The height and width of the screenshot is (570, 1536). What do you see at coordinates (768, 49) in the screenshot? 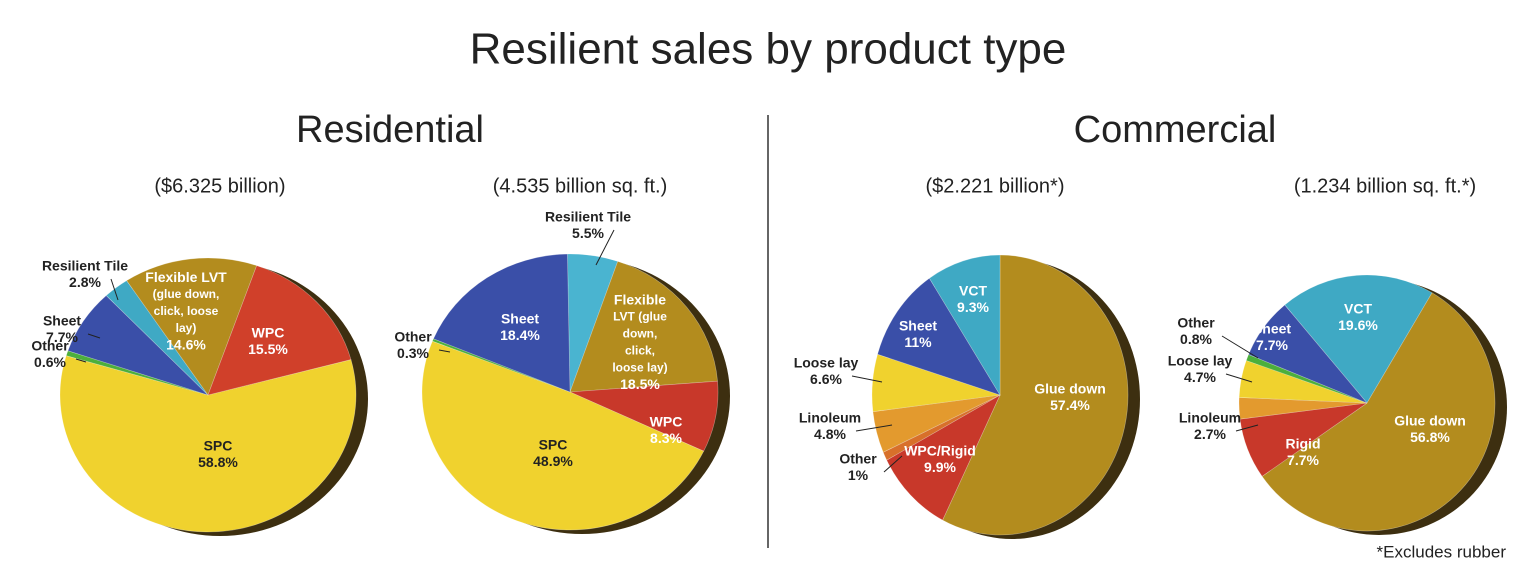
I see `chart-title: Resilient sales by product type` at bounding box center [768, 49].